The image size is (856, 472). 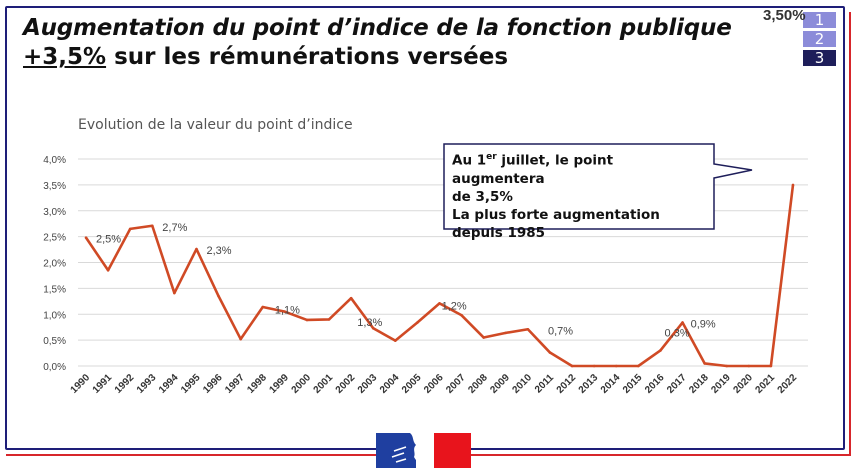 What do you see at coordinates (677, 334) in the screenshot?
I see `data-label: 0,3%` at bounding box center [677, 334].